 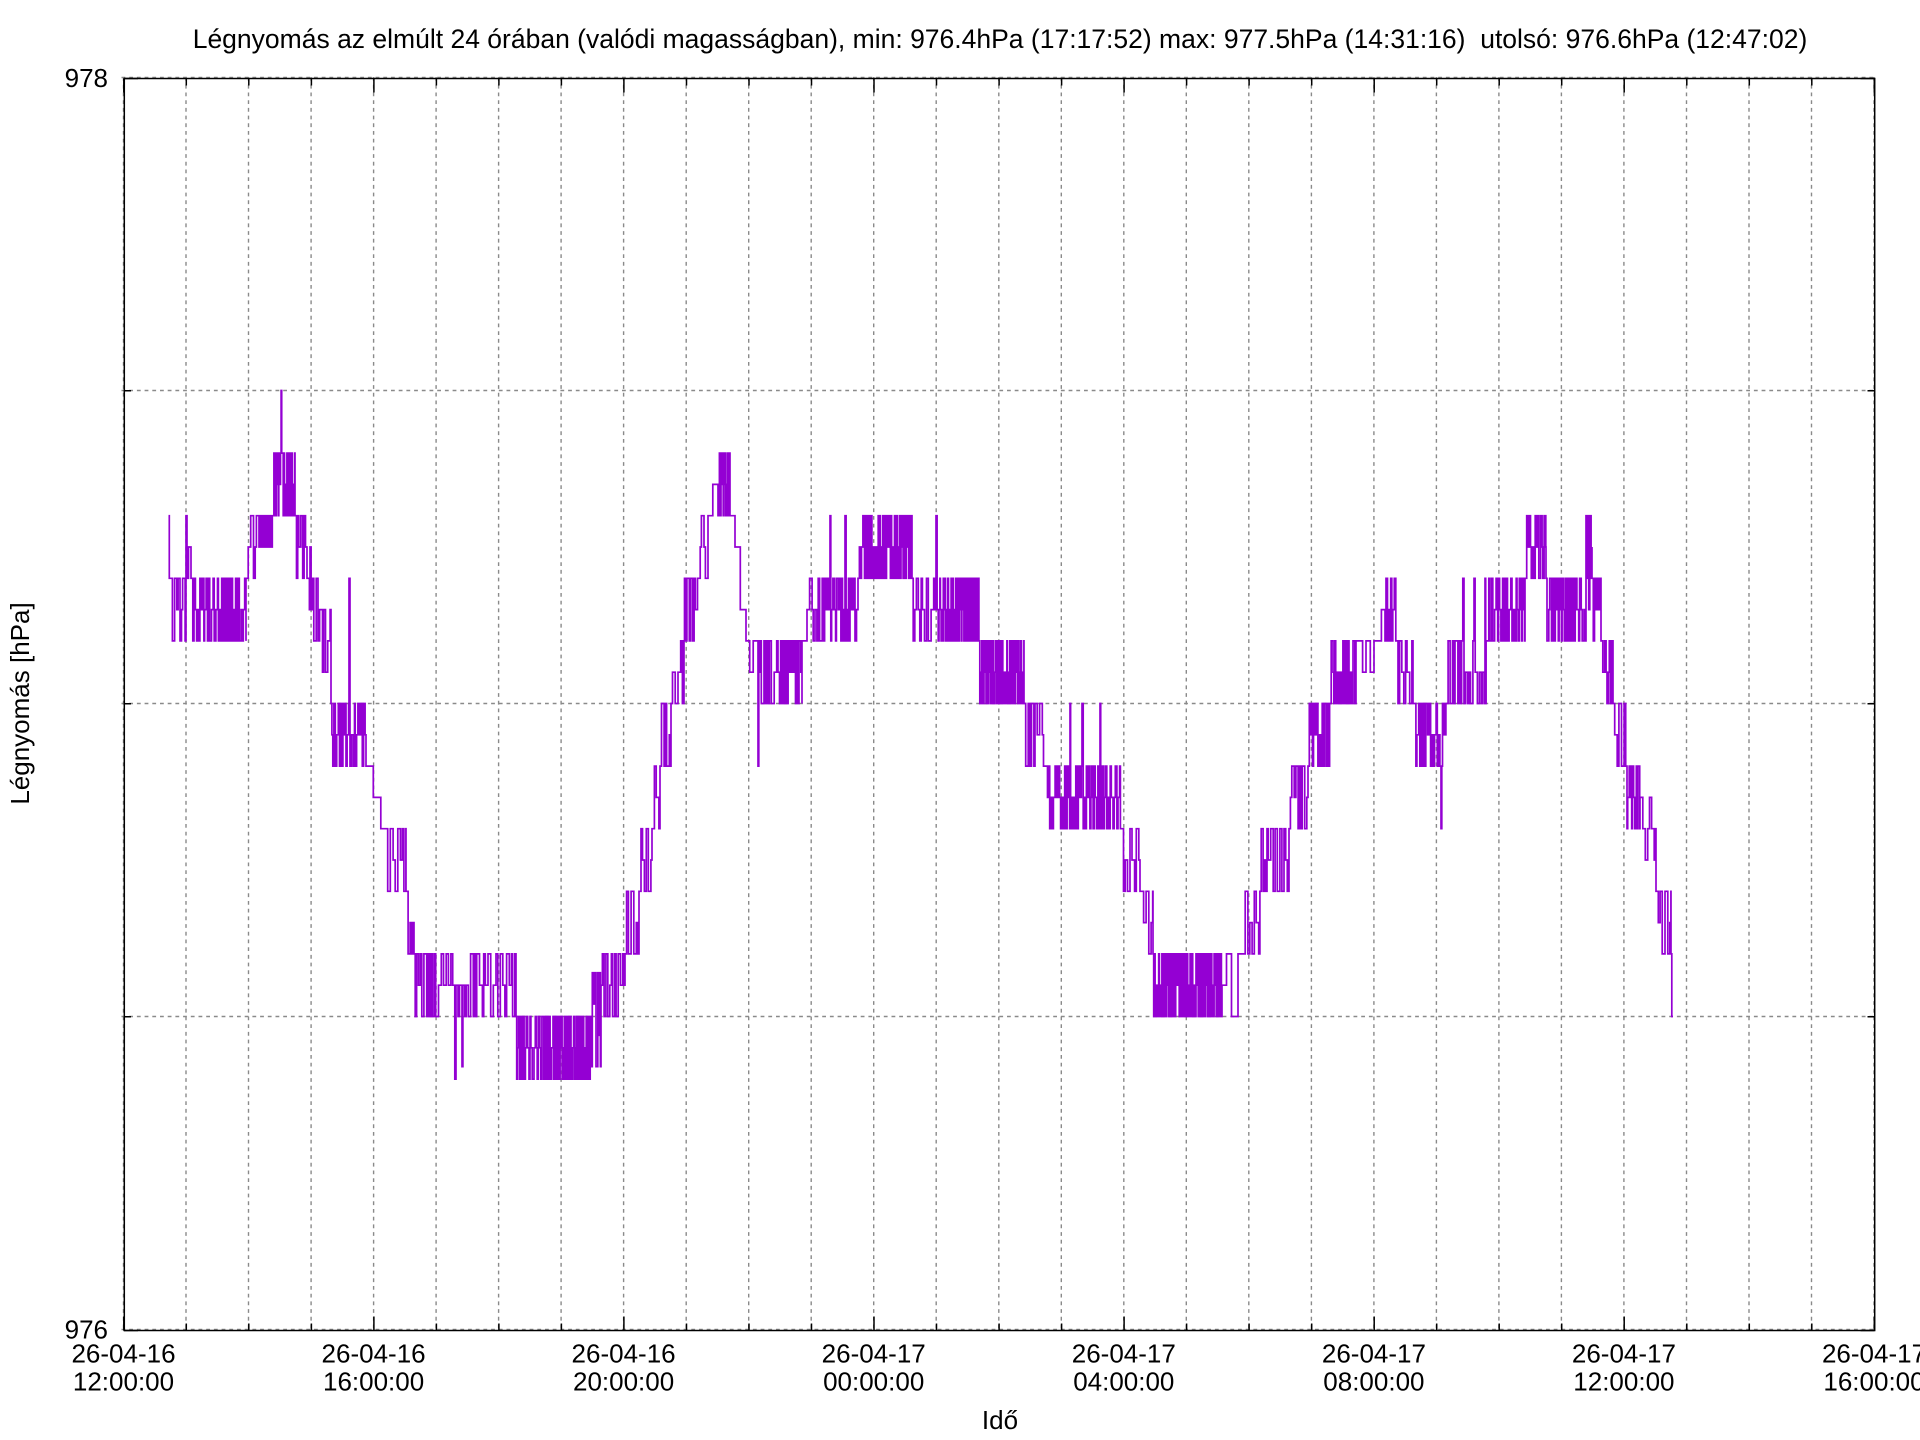 I want to click on svg-text: 00:00:00, so click(x=873, y=1382).